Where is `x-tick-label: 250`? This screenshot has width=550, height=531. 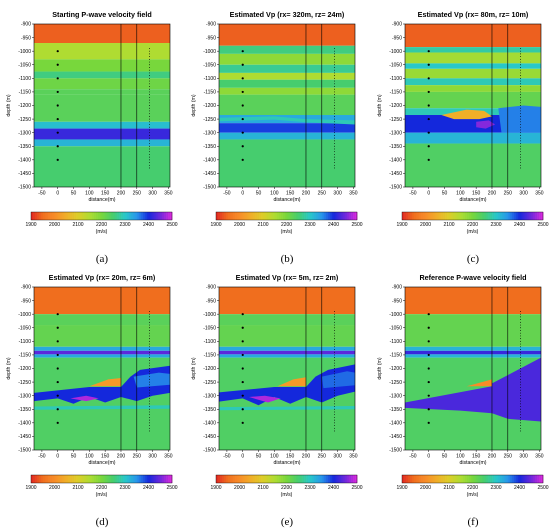 x-tick-label: 250 is located at coordinates (322, 194).